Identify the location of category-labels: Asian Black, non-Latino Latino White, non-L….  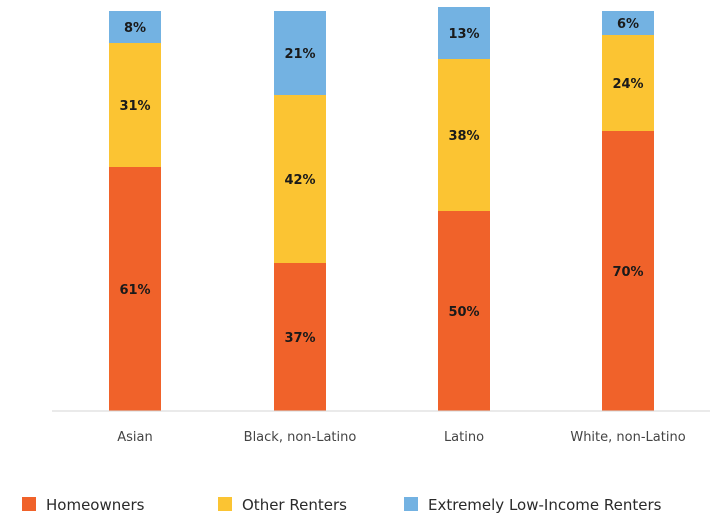
(401, 437).